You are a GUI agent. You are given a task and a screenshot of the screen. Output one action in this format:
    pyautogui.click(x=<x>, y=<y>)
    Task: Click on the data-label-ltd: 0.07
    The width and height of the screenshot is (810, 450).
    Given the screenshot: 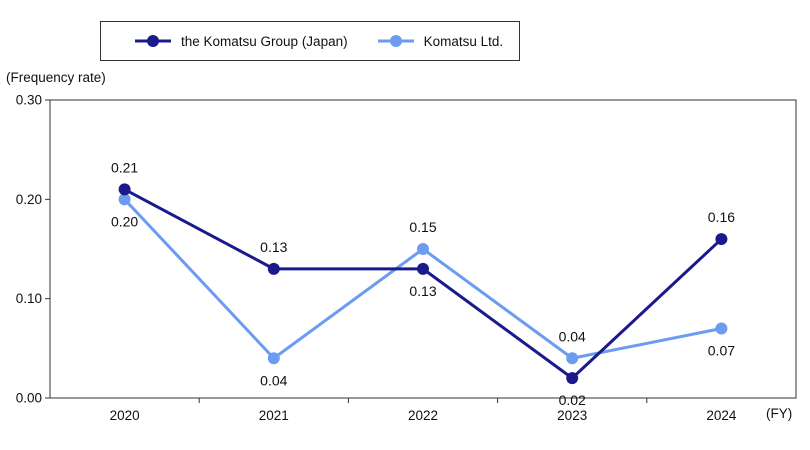 What is the action you would take?
    pyautogui.click(x=721, y=350)
    